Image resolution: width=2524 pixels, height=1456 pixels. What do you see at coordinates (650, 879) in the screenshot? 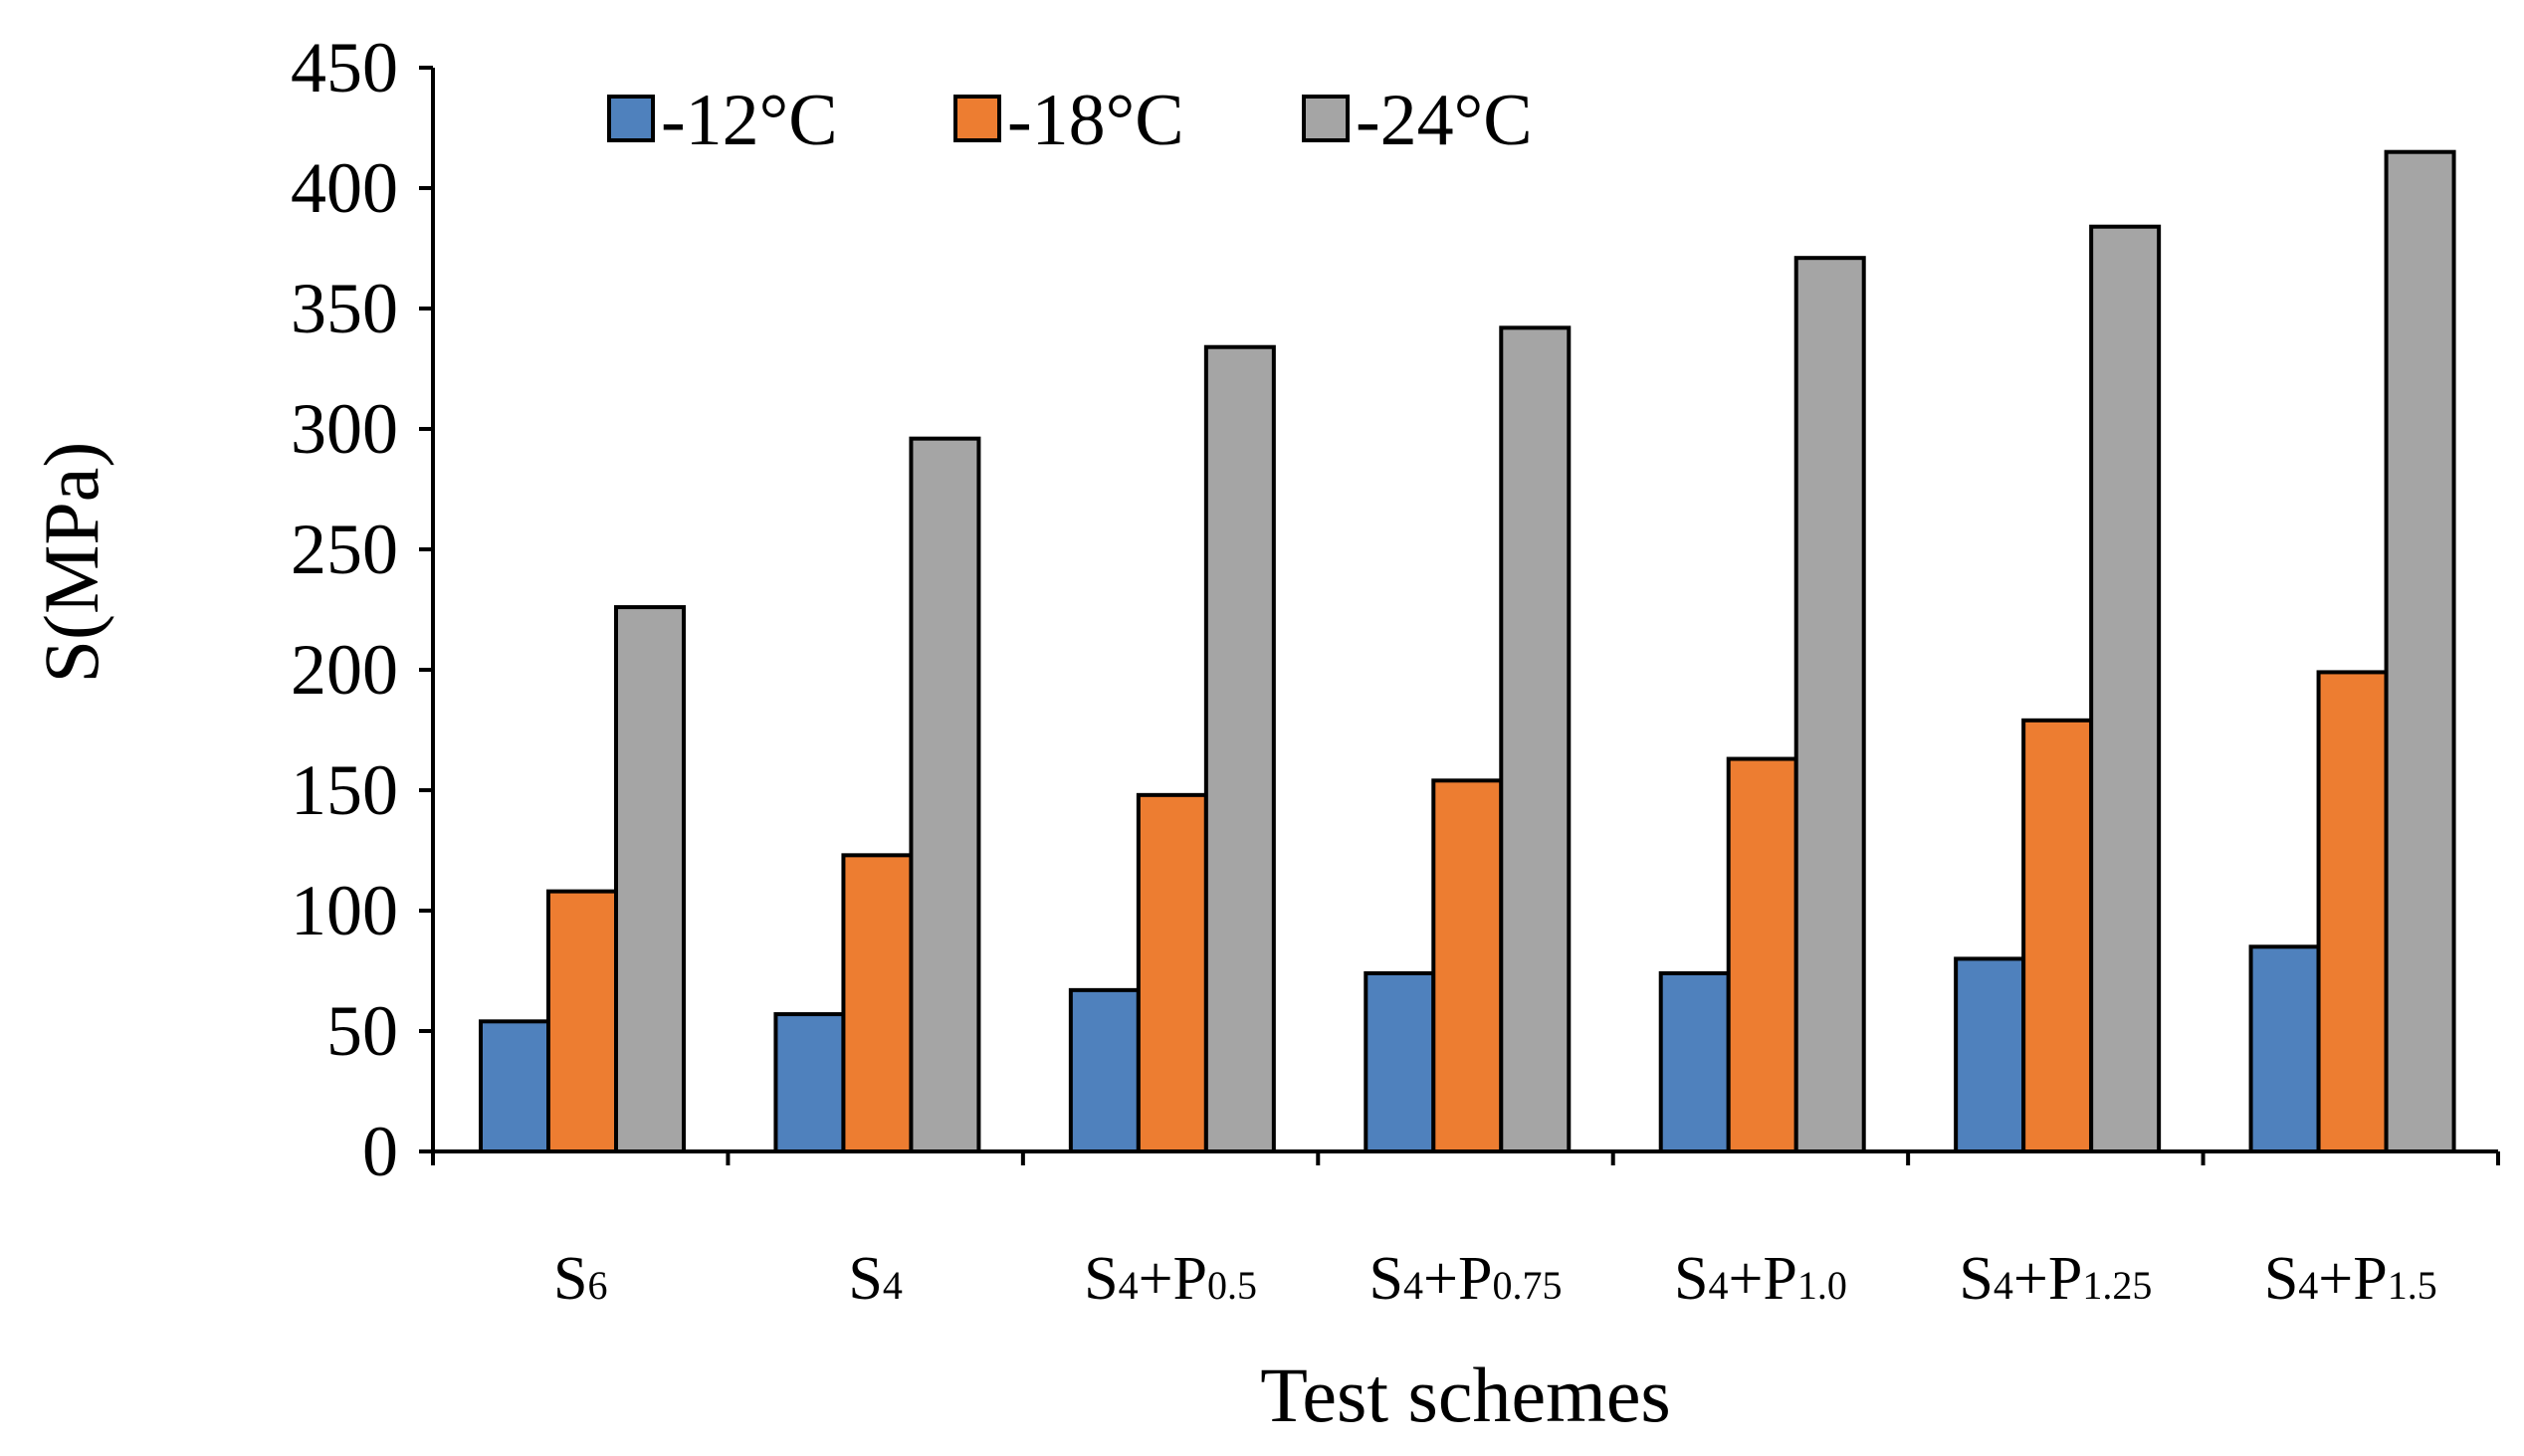
I see `bar--24C-0` at bounding box center [650, 879].